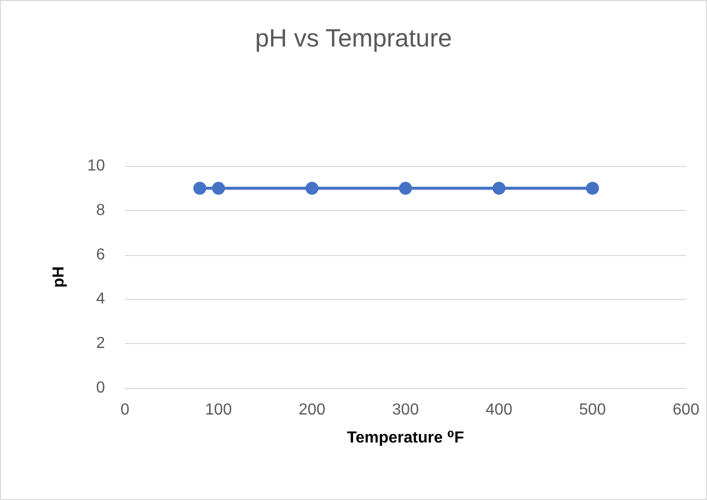  I want to click on x-tick-label: 500, so click(592, 410).